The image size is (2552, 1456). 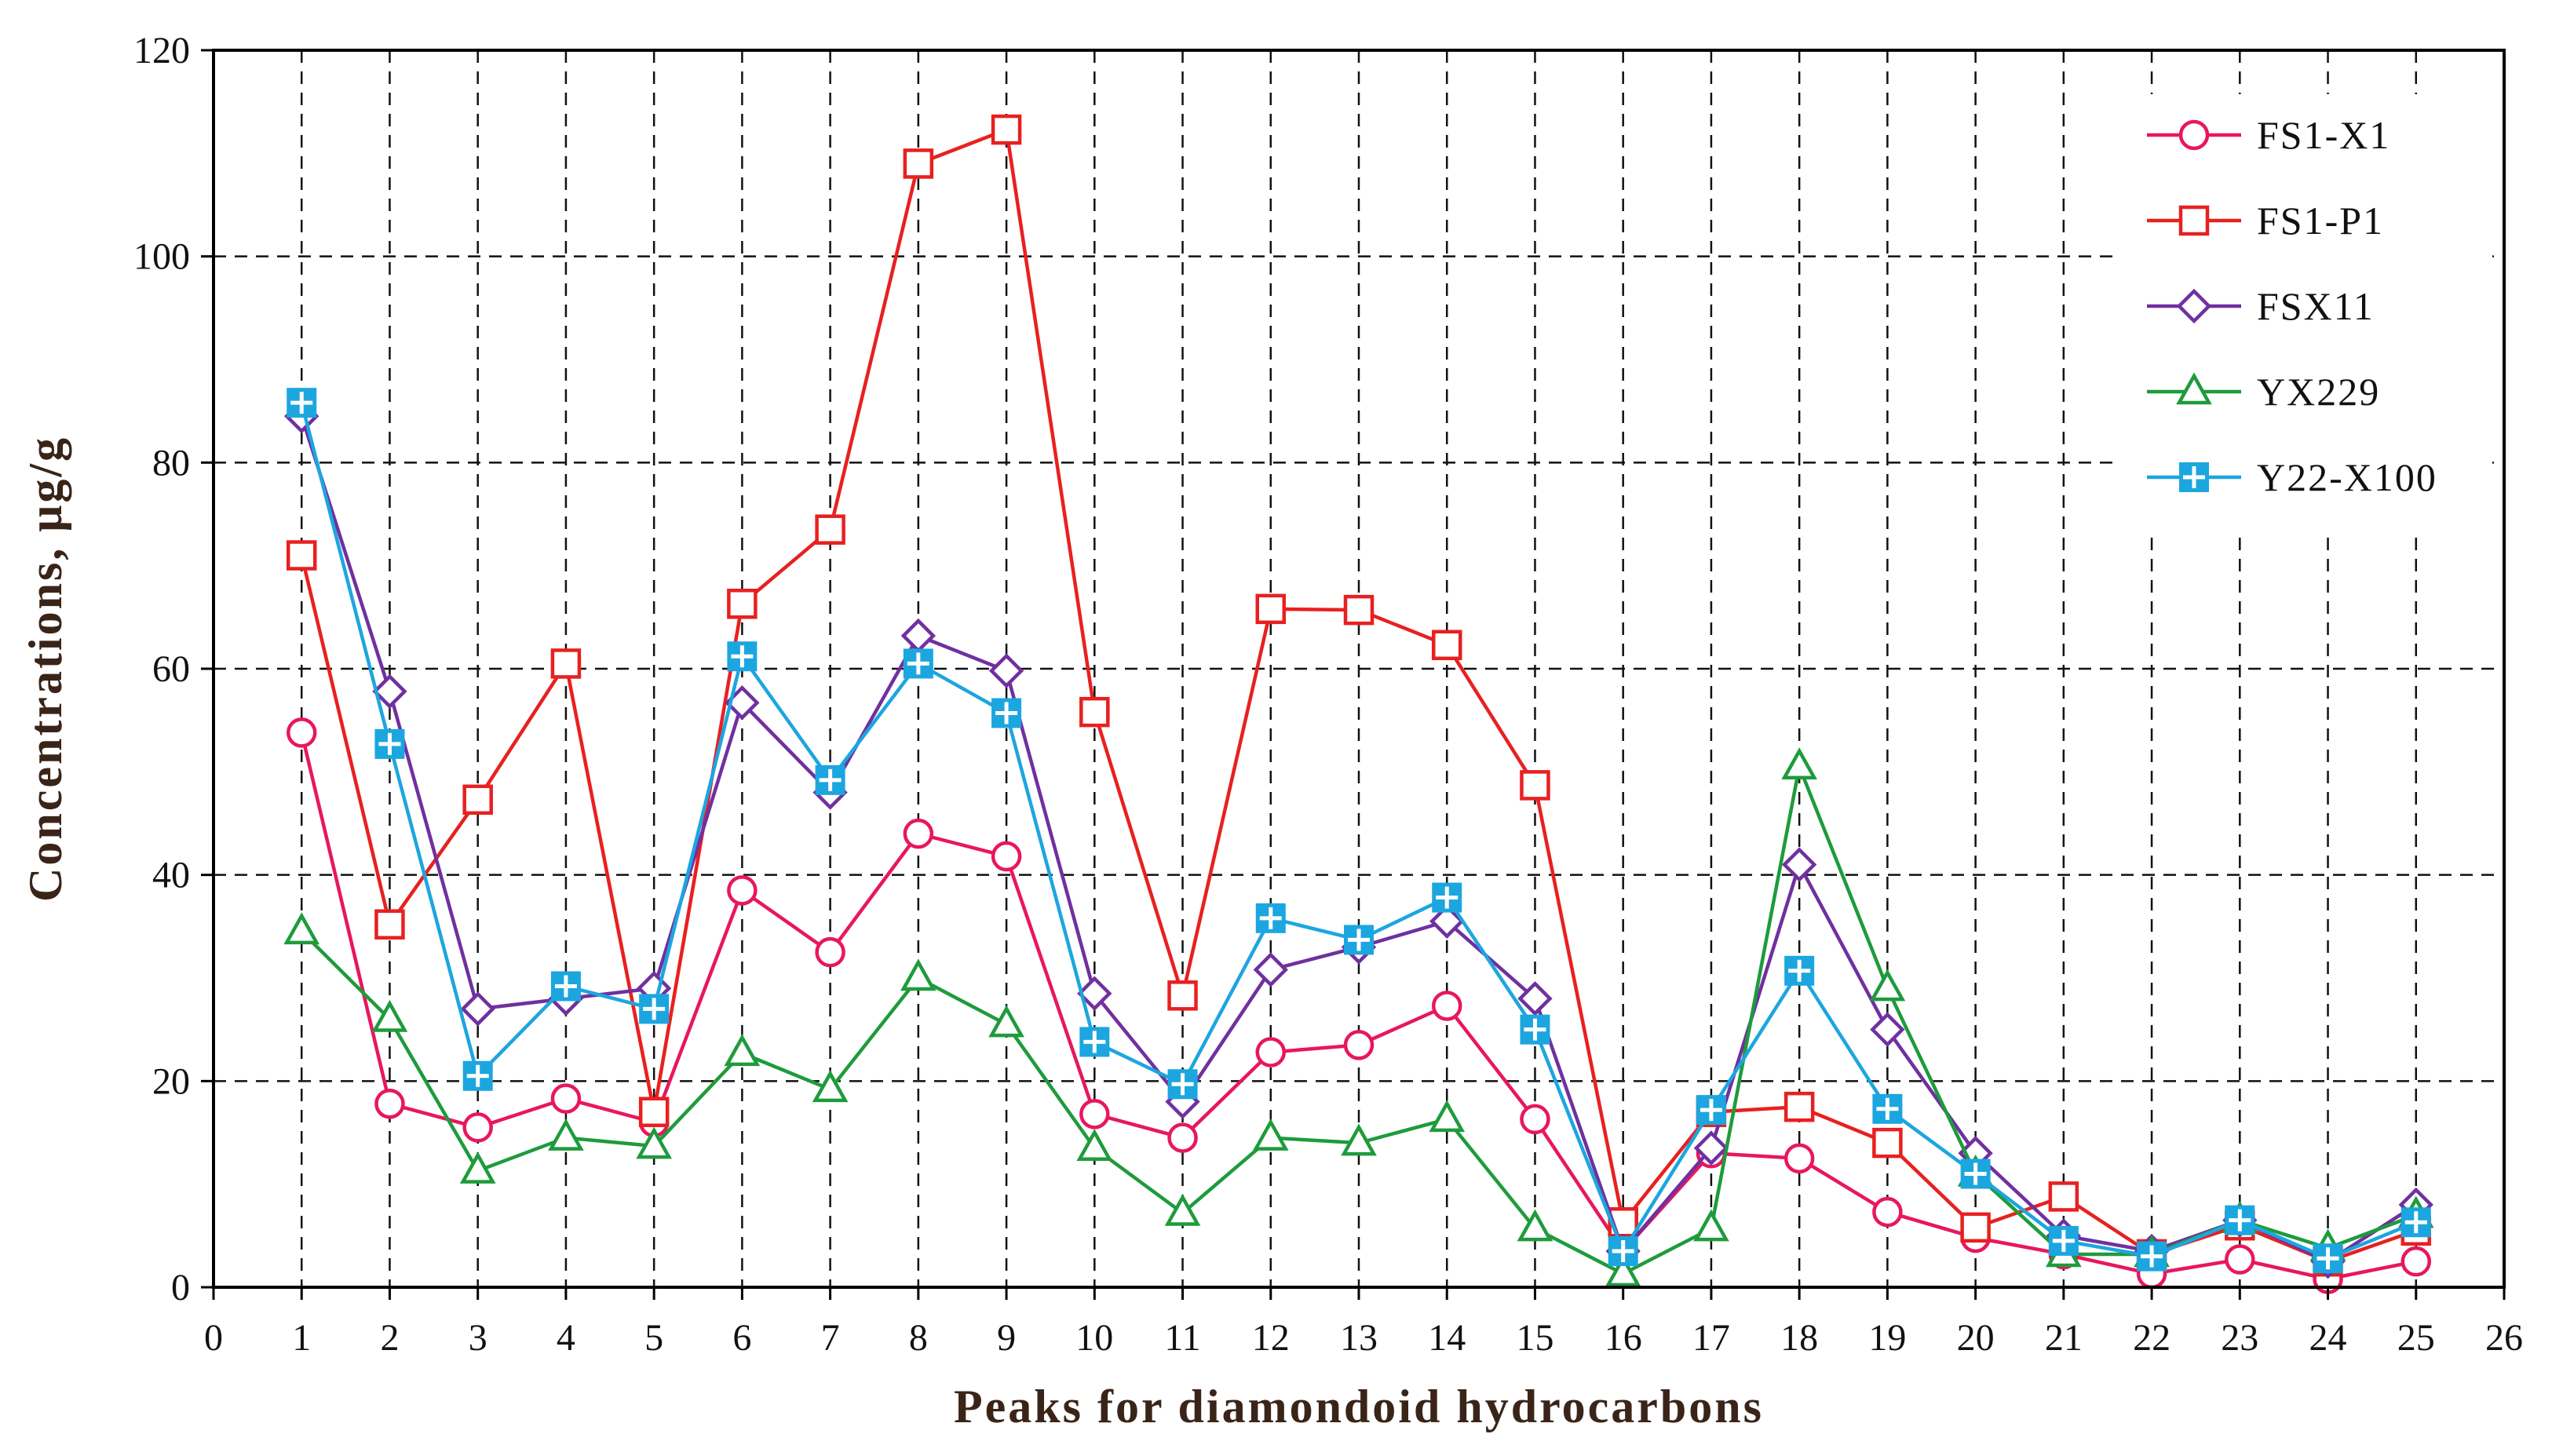 What do you see at coordinates (2194, 221) in the screenshot?
I see `legend-fs1-p1-point` at bounding box center [2194, 221].